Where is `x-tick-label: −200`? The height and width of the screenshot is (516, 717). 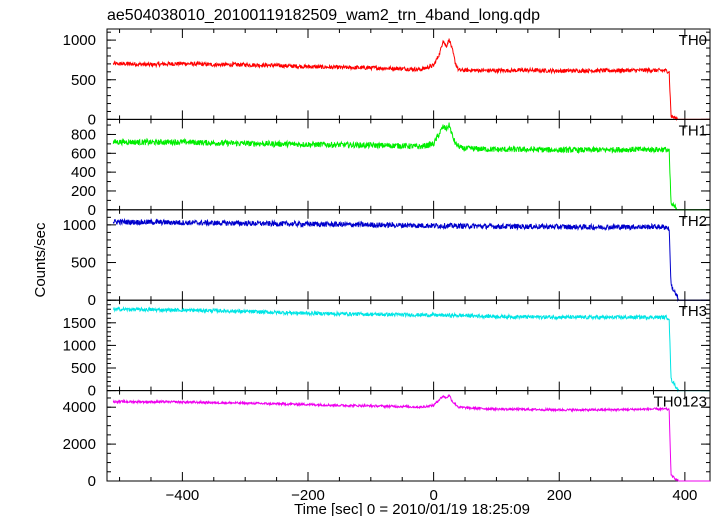
x-tick-label: −200 is located at coordinates (308, 495).